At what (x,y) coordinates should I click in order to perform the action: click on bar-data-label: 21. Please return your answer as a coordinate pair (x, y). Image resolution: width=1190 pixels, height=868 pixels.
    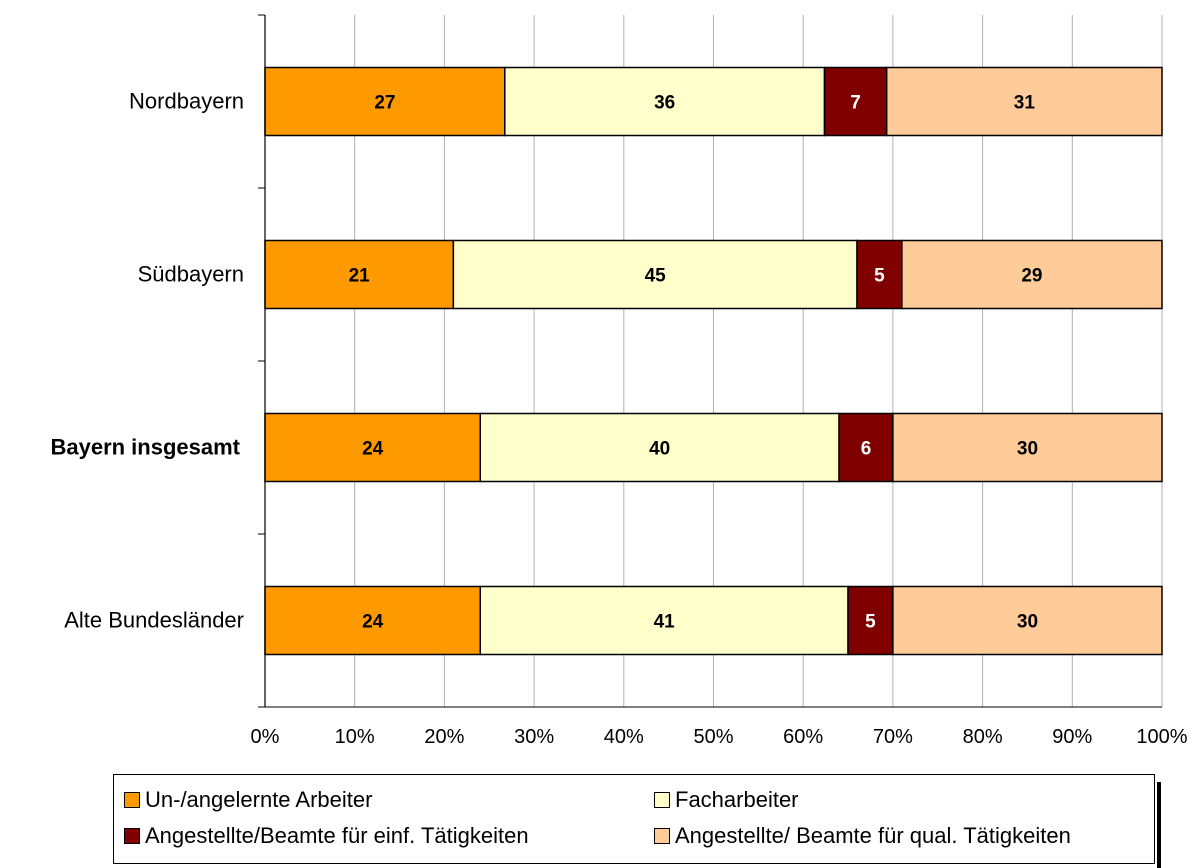
    Looking at the image, I should click on (360, 276).